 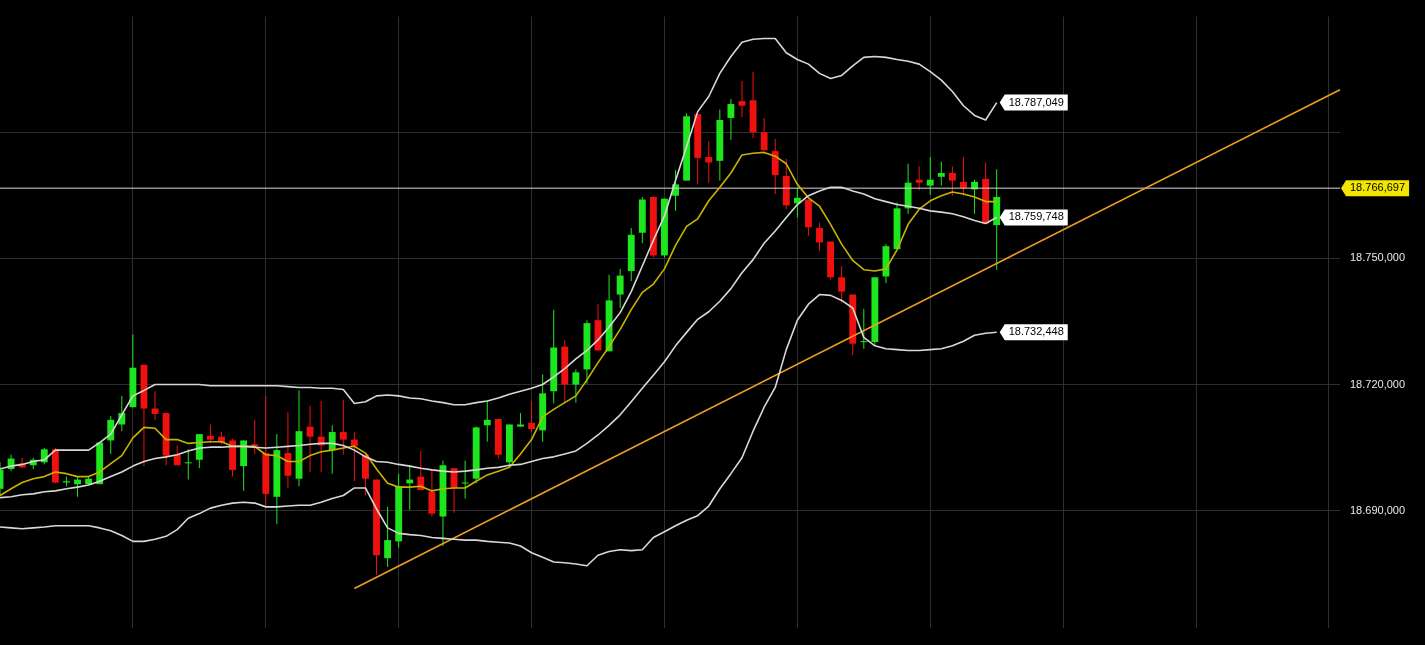 I want to click on y-tick-label: 18.720,000, so click(x=1378, y=383).